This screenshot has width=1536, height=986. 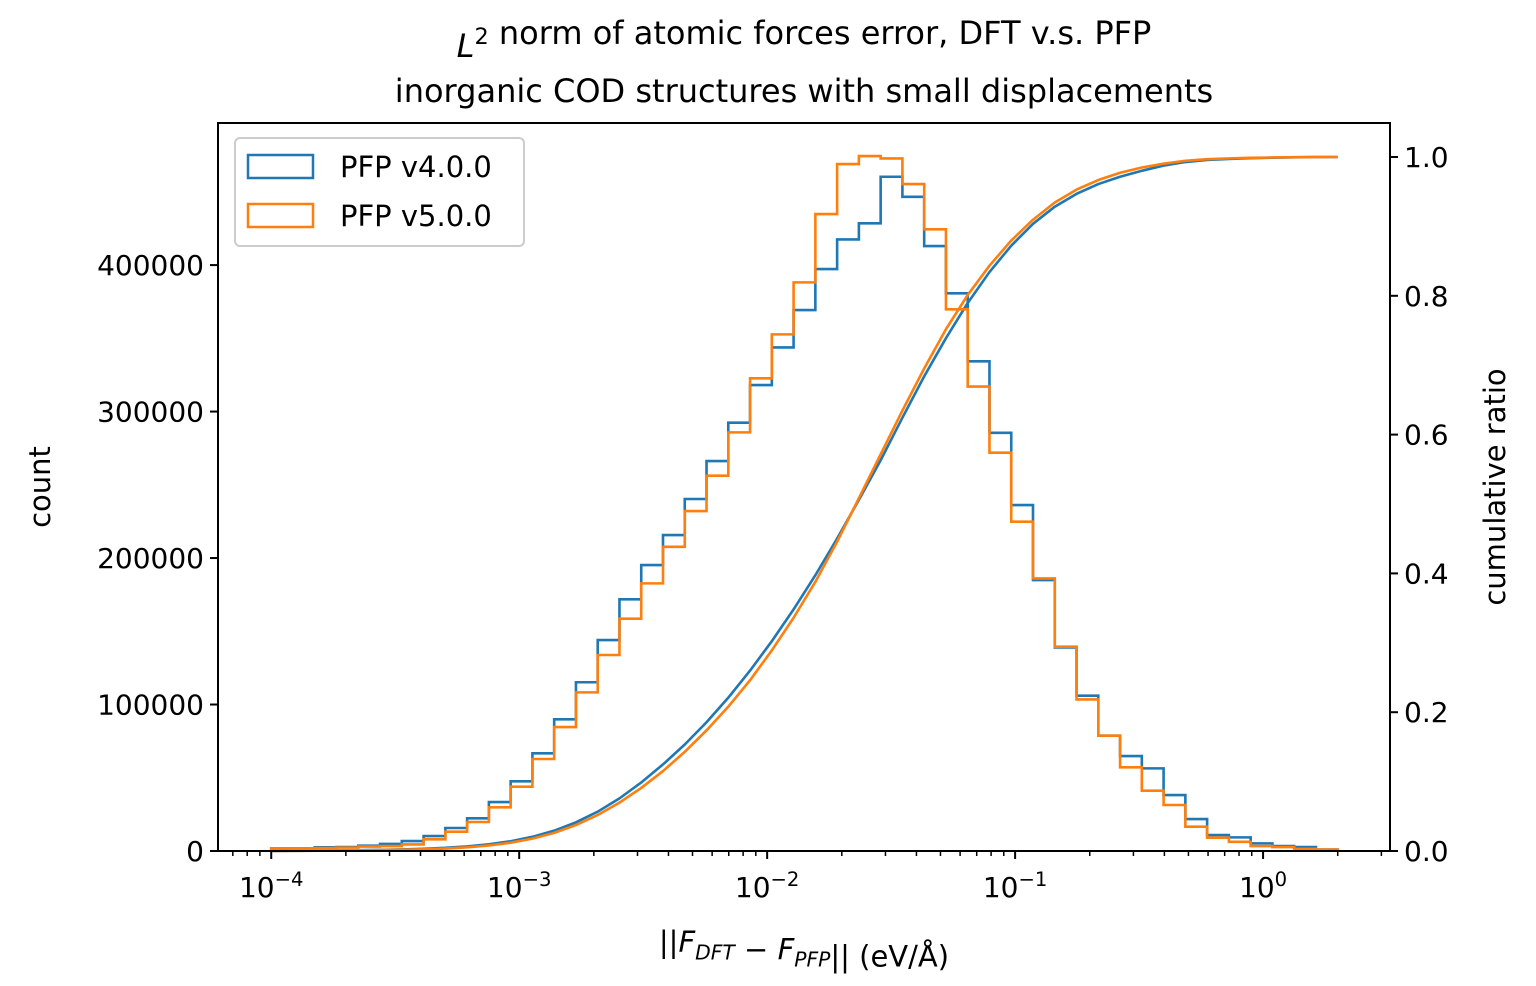 What do you see at coordinates (416, 216) in the screenshot?
I see `legend-label-v5: PFP v5.0.0` at bounding box center [416, 216].